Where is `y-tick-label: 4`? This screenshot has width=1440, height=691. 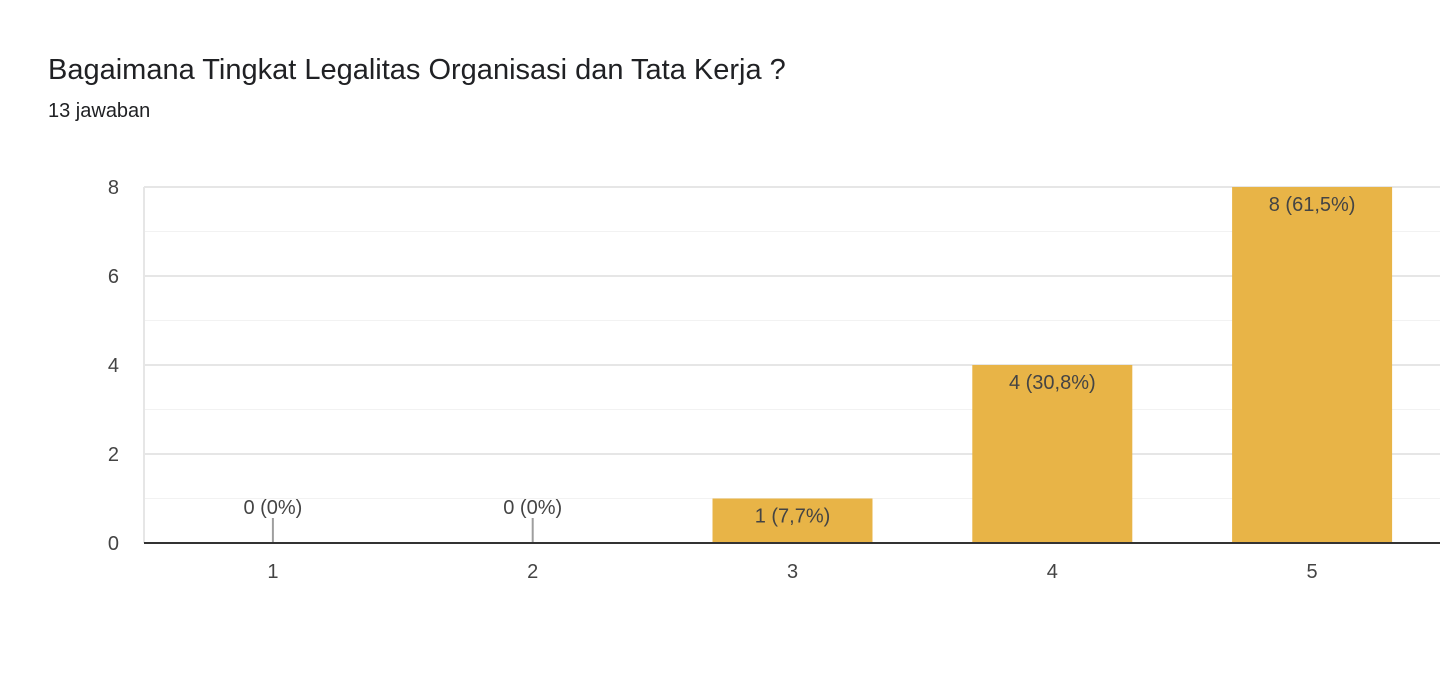 y-tick-label: 4 is located at coordinates (113, 366).